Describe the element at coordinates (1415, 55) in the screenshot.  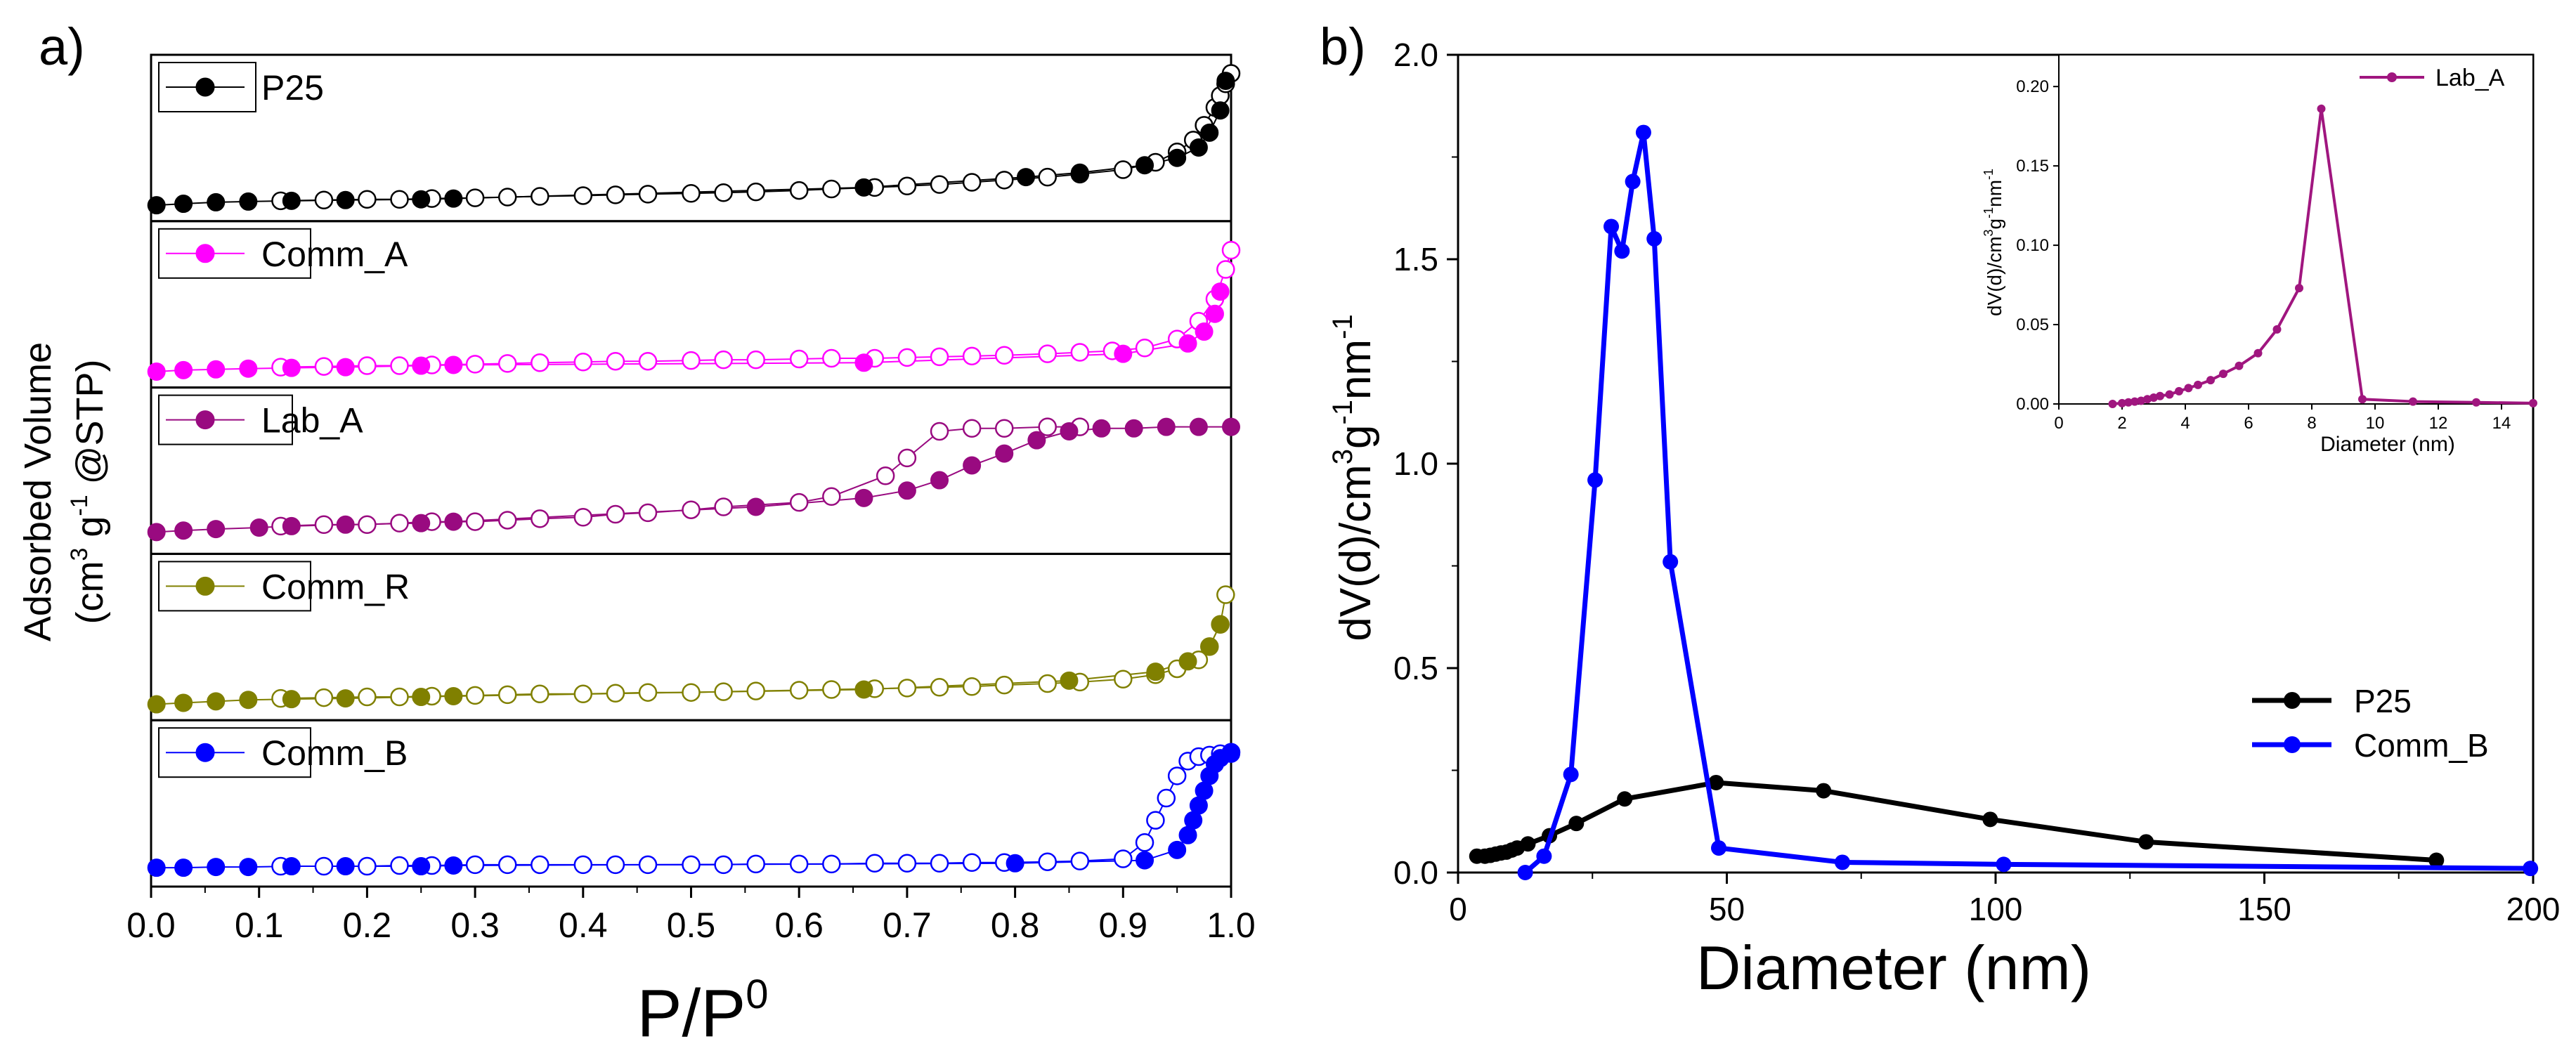
I see `y-tick-label: 2.0` at that location.